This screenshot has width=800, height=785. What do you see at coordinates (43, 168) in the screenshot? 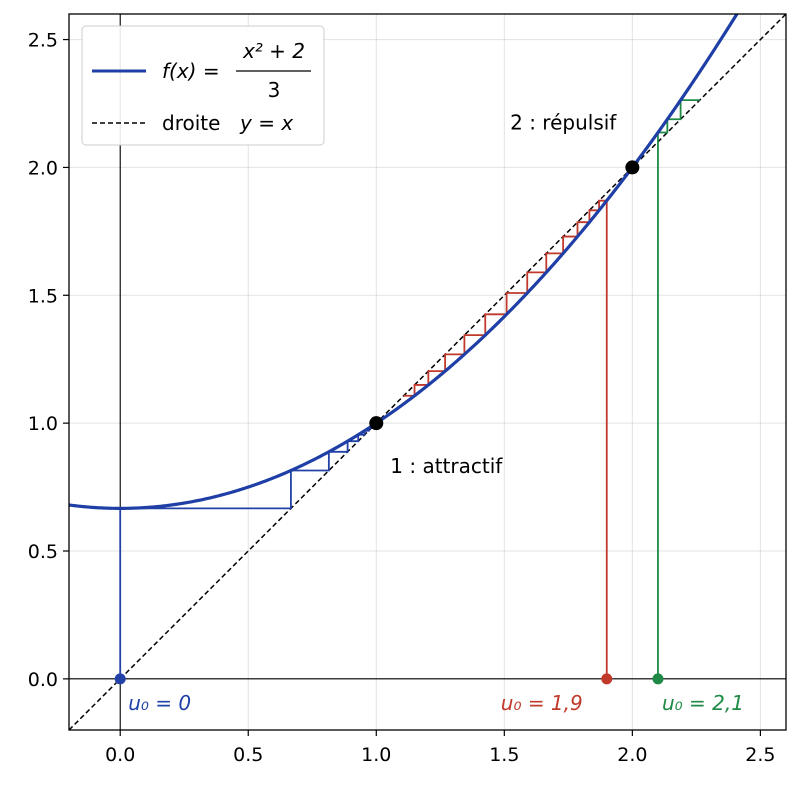
I see `y-tick-label: 2.0` at bounding box center [43, 168].